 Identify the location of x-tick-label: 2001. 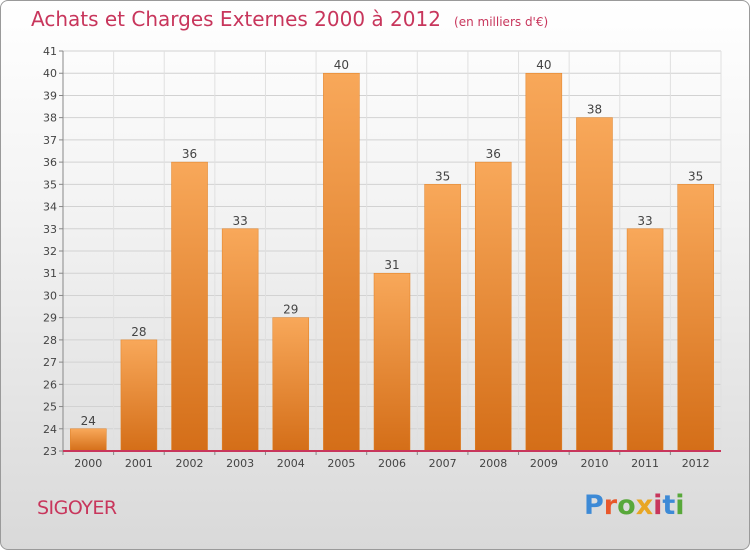
(139, 463).